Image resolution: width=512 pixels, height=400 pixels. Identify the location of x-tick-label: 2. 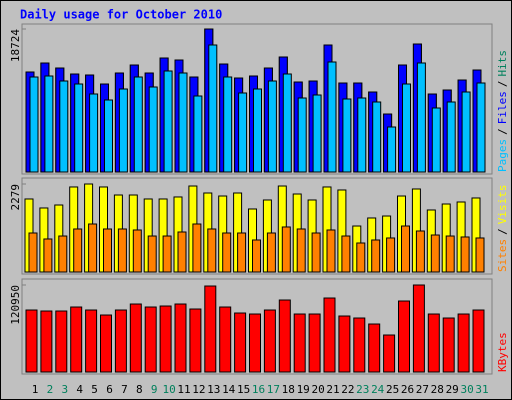
(50, 389).